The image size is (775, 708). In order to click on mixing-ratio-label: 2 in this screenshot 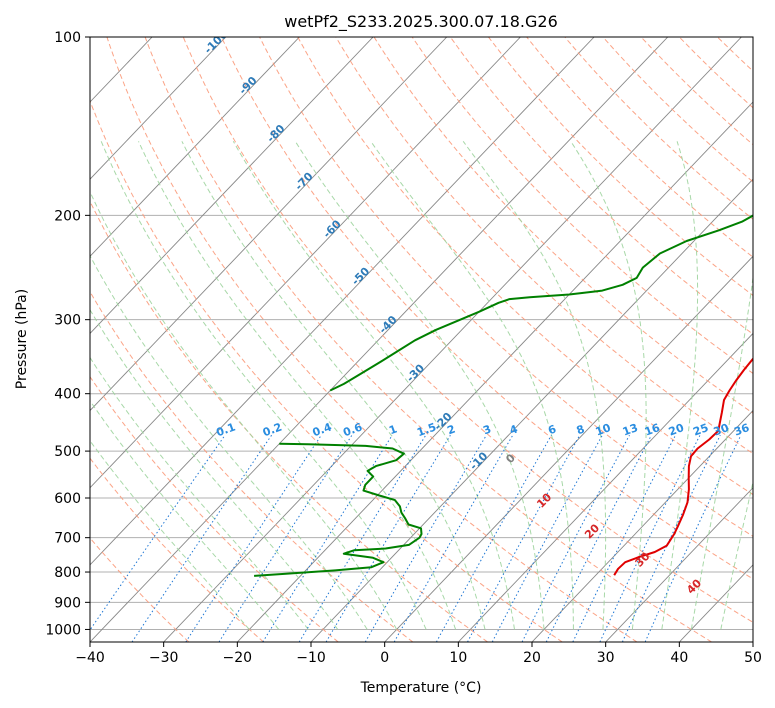, I will do `click(451, 429)`.